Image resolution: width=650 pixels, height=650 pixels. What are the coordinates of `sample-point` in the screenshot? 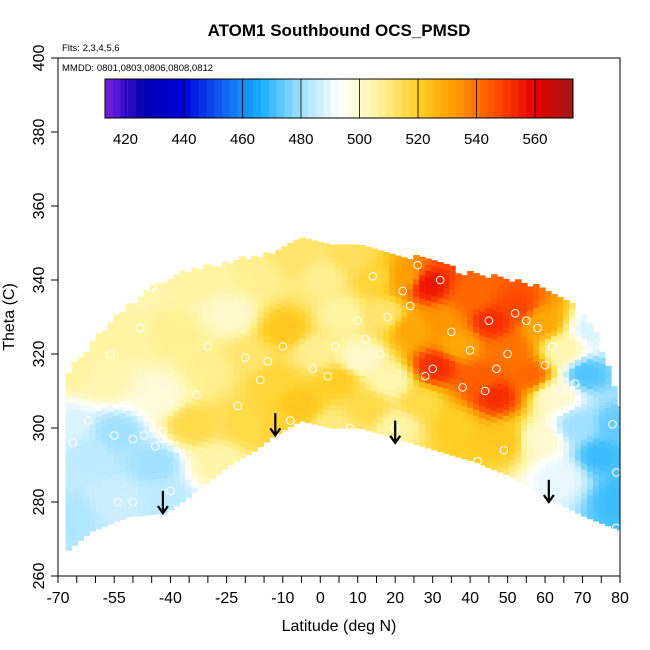 It's located at (515, 313).